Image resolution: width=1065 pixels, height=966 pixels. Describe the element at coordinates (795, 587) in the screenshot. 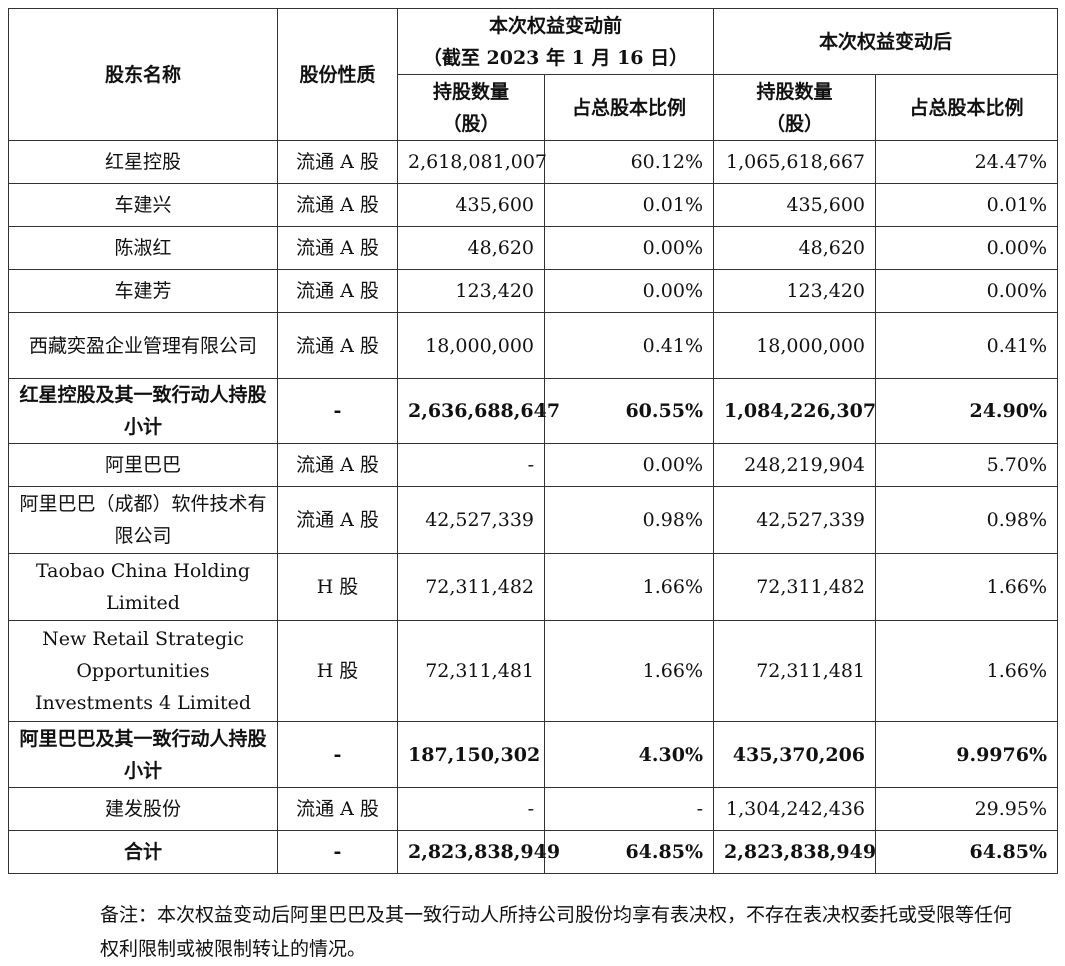

I see `cell-after-shares: 72,311,482` at that location.